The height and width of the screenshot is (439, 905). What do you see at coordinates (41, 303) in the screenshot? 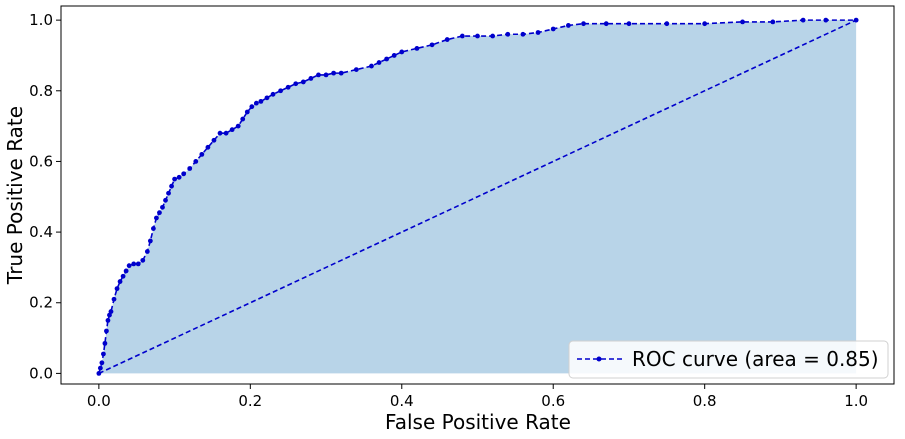
I see `y-tick-label: 0.2` at bounding box center [41, 303].